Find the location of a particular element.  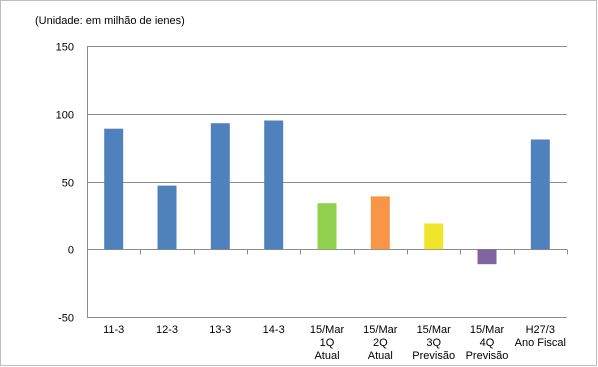

x-tick-label: 15/Mar 4Q Previsão is located at coordinates (487, 343).